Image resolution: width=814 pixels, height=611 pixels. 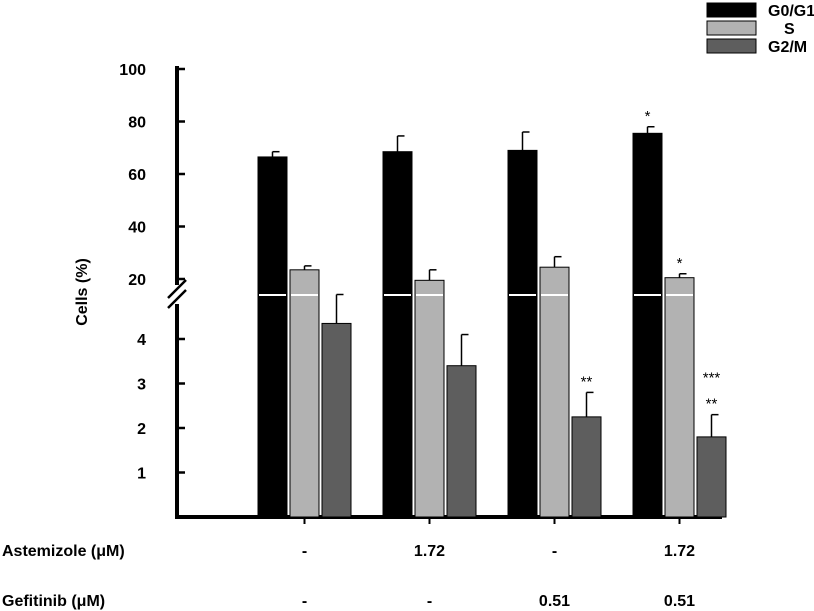 I want to click on y-tick-label: 3, so click(x=141, y=385).